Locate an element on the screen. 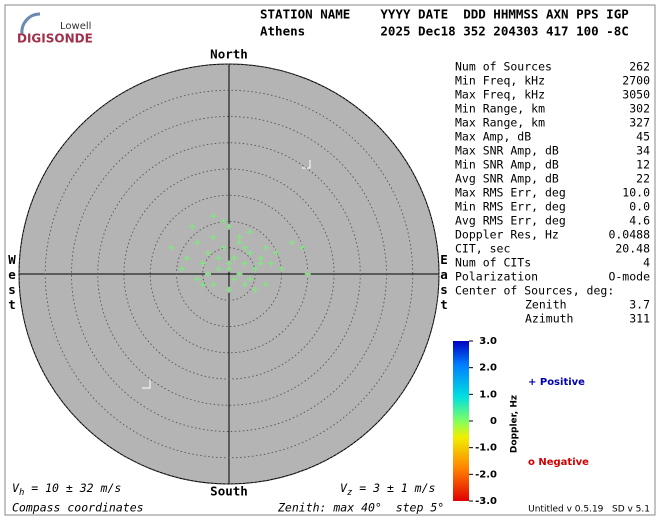 The image size is (660, 520). north-label: North is located at coordinates (229, 54).